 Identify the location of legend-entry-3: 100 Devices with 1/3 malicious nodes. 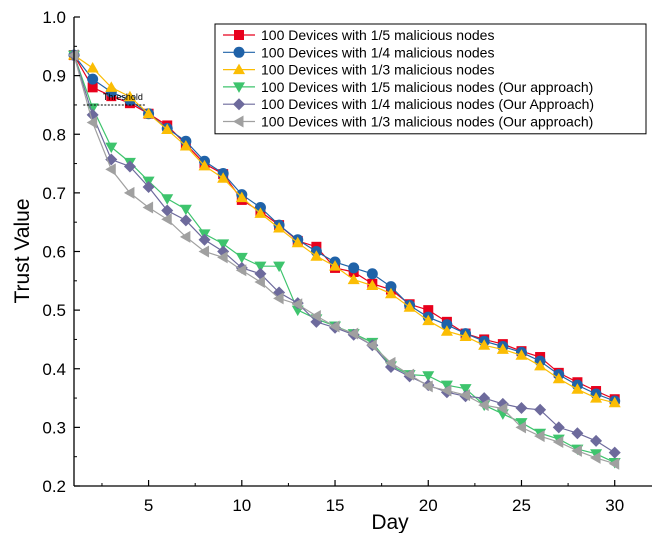
(358, 70).